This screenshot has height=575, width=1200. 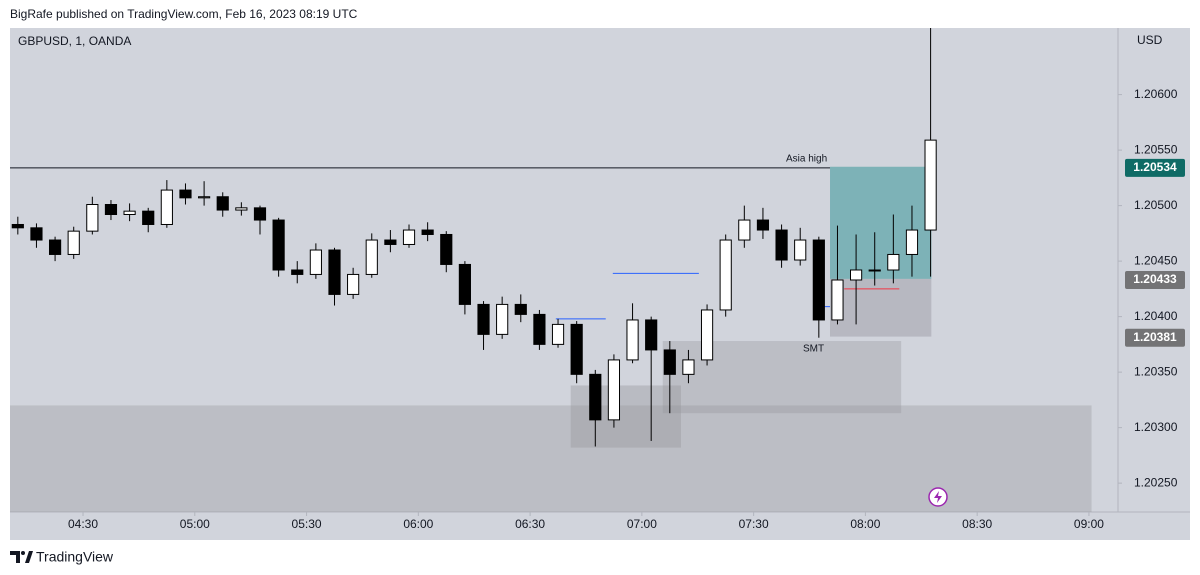 What do you see at coordinates (806, 159) in the screenshot?
I see `annotation: Asia high` at bounding box center [806, 159].